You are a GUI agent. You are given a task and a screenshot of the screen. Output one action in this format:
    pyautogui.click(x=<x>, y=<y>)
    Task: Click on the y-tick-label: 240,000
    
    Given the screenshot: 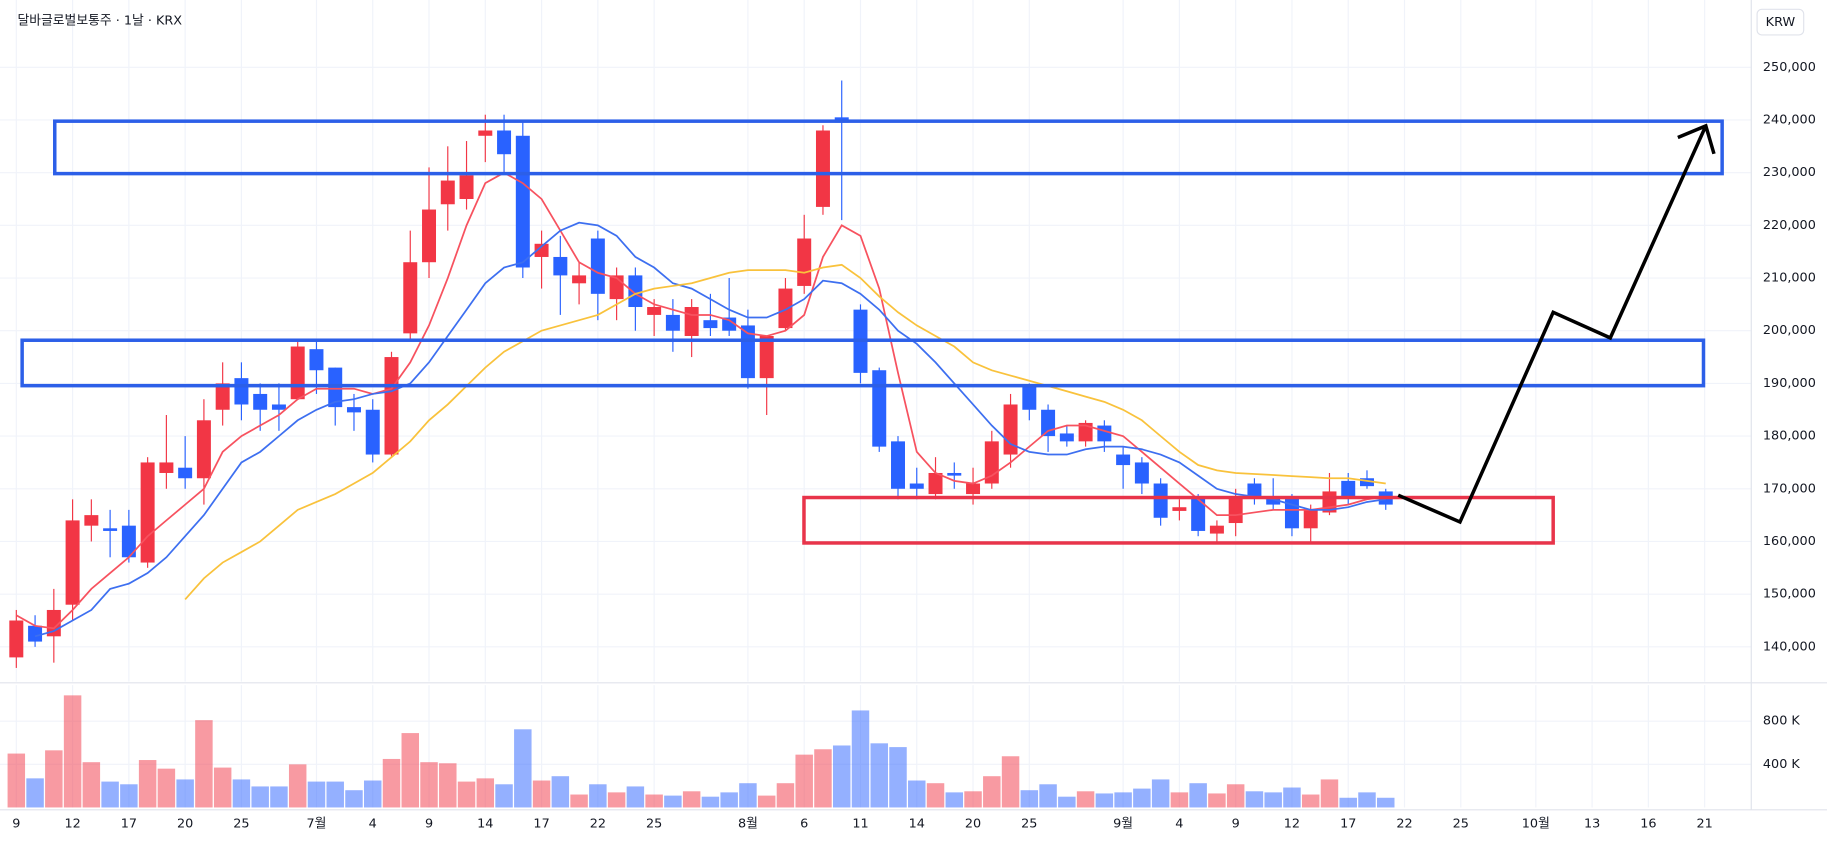 What is the action you would take?
    pyautogui.click(x=1789, y=119)
    